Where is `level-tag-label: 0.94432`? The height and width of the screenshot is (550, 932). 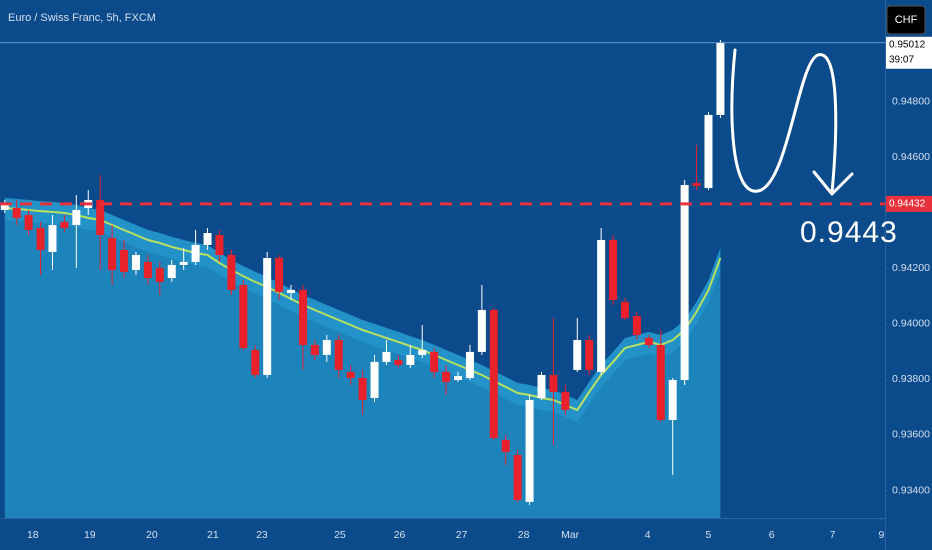 level-tag-label: 0.94432 is located at coordinates (907, 204).